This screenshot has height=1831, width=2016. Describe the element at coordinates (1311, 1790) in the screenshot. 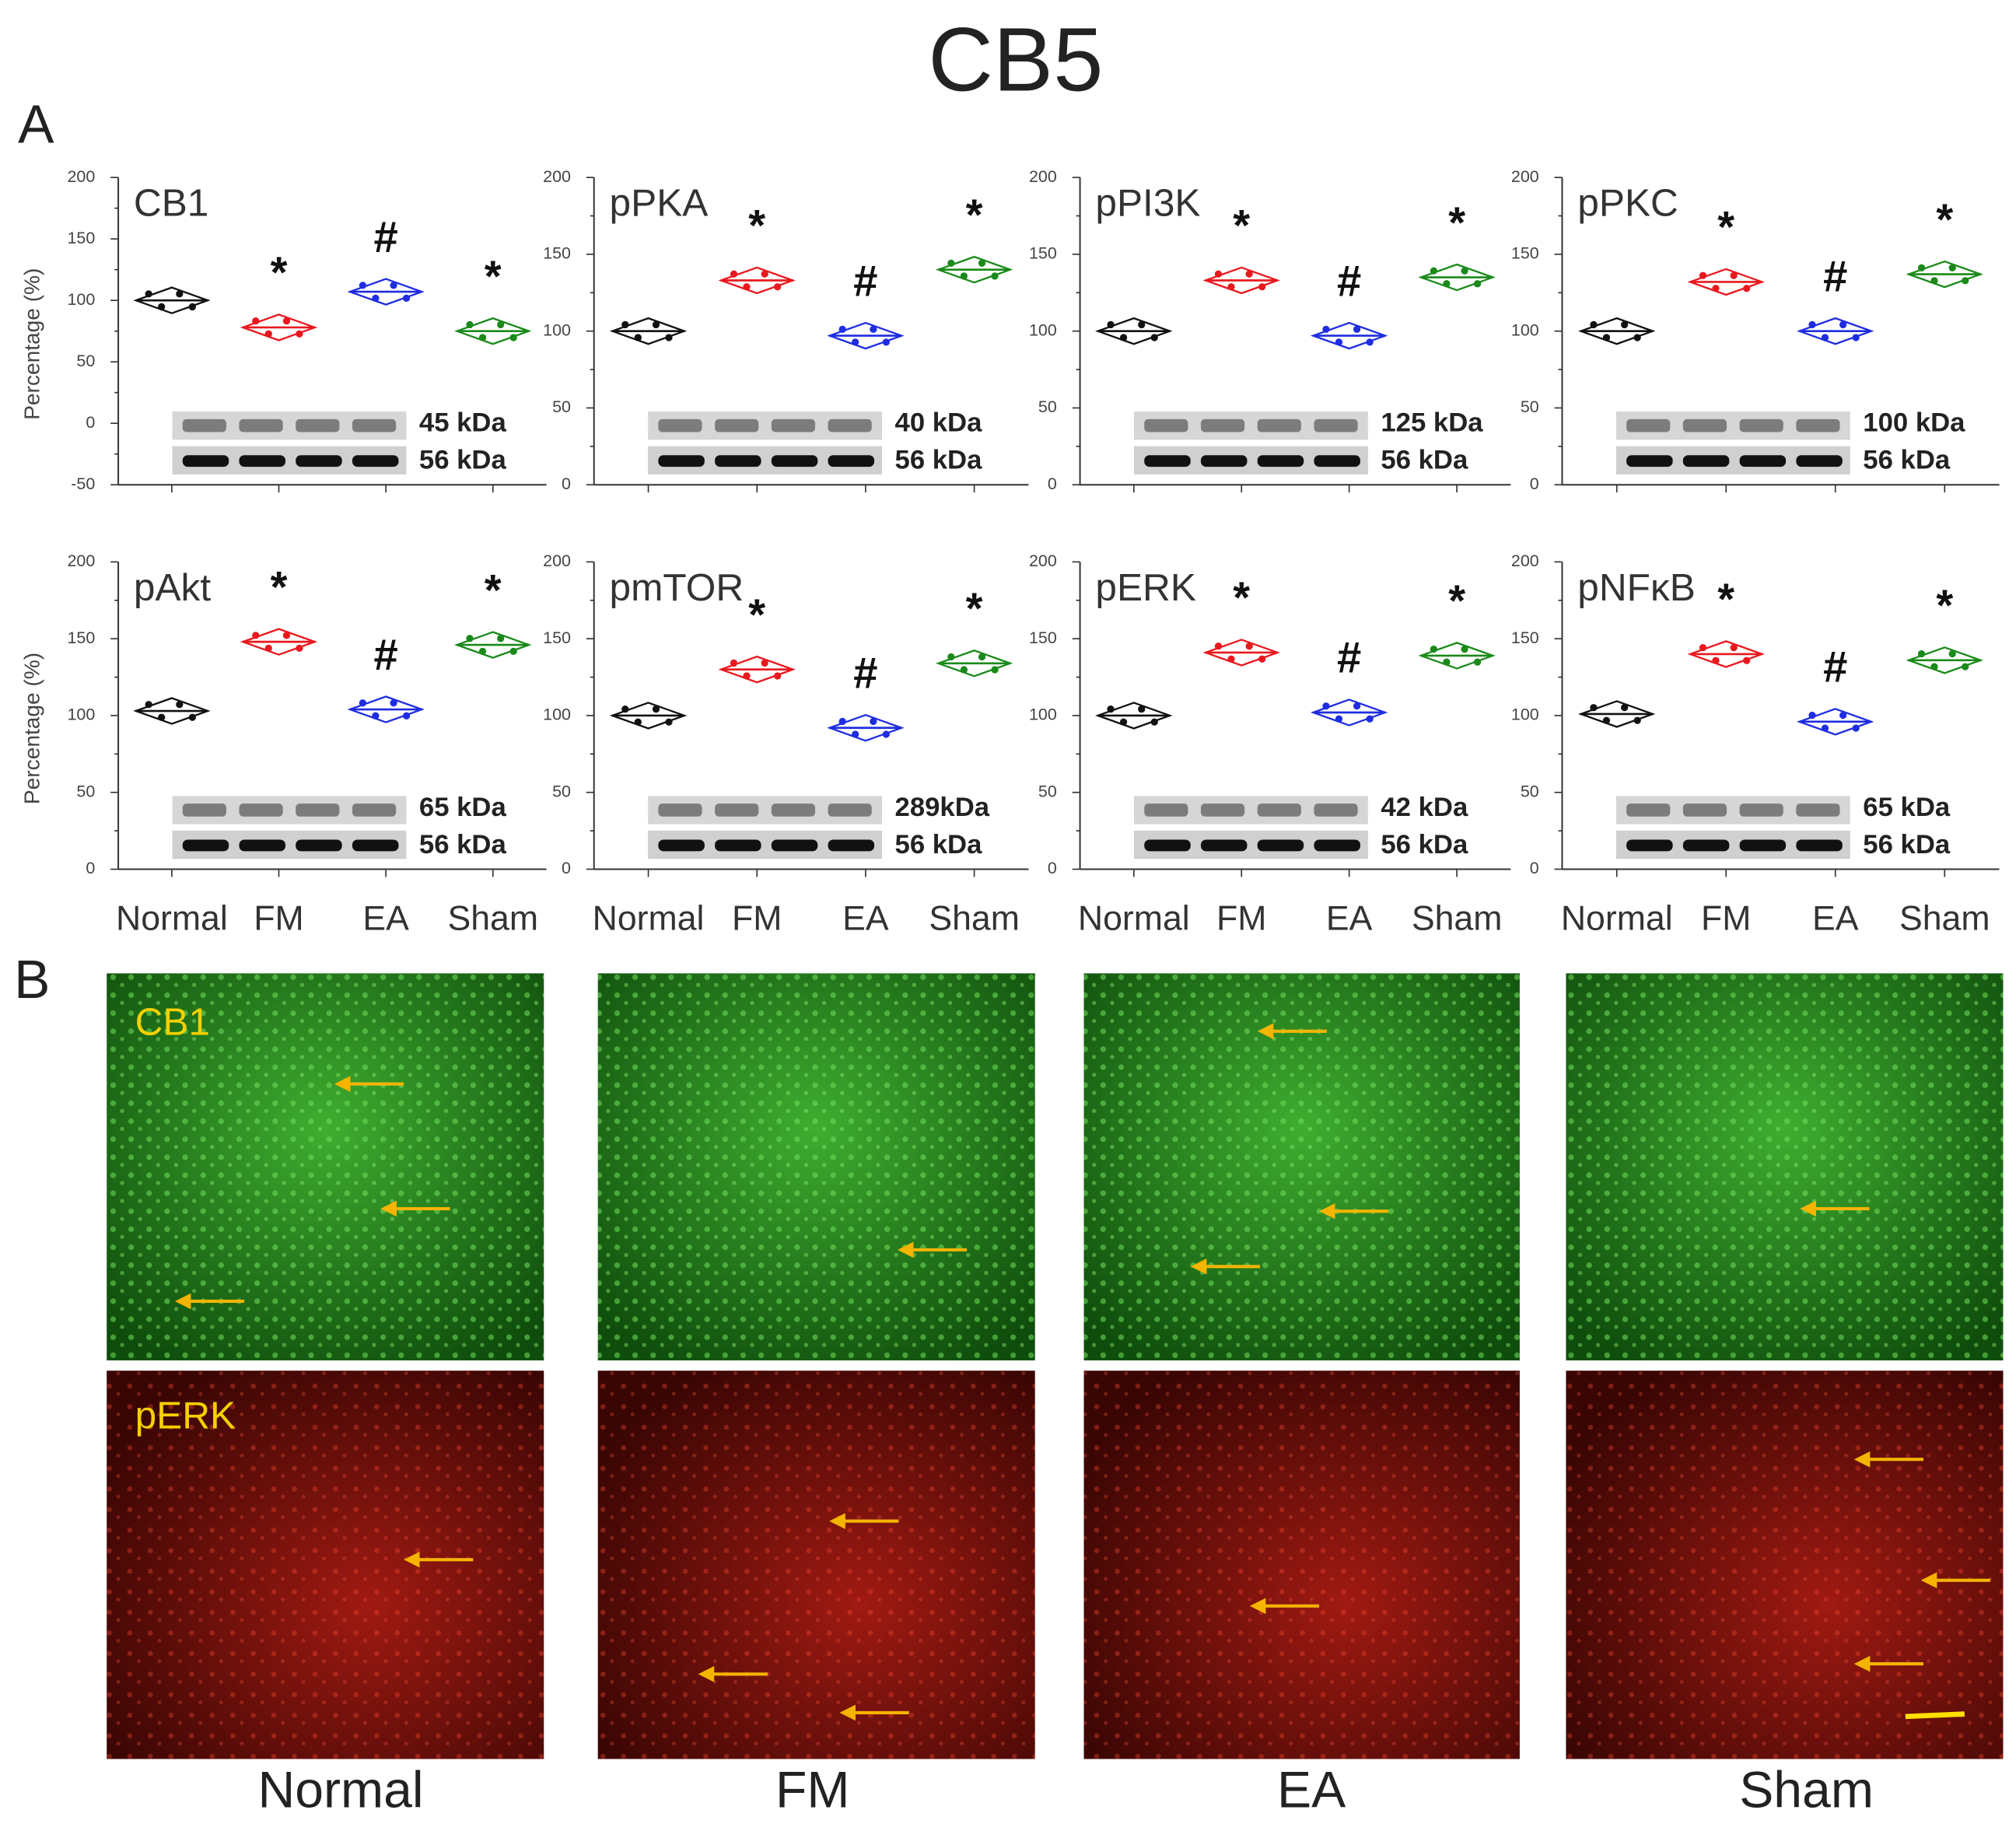

I see `column-label: EA` at that location.